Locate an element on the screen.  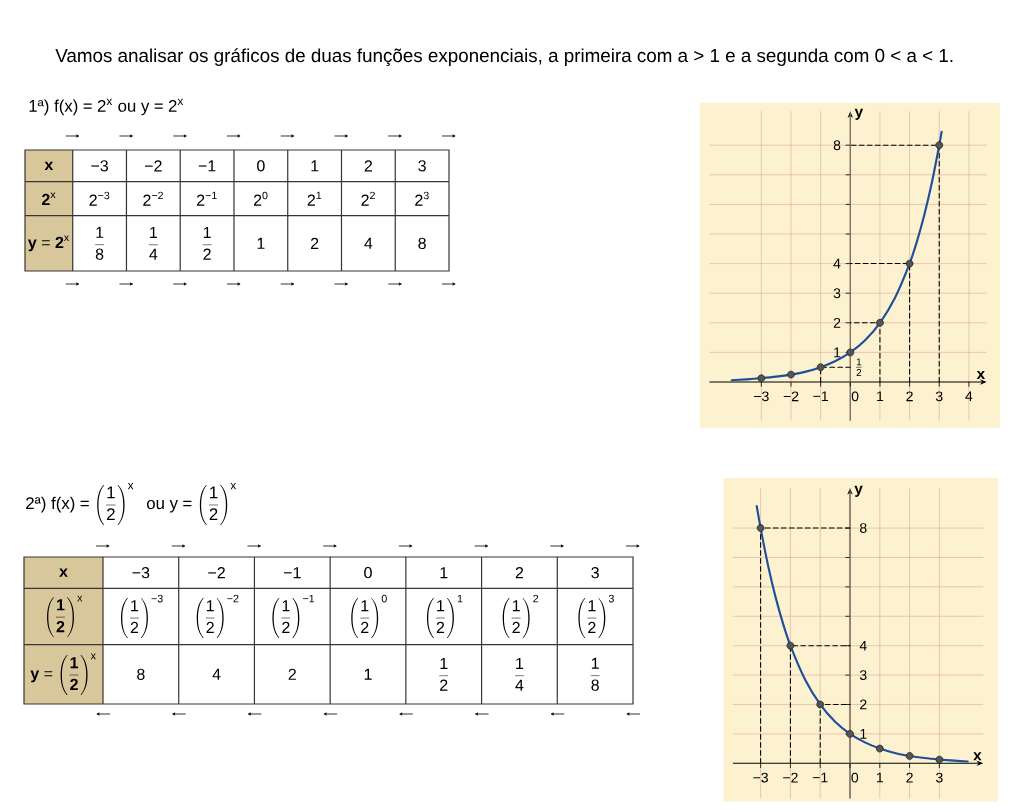
text: $2\mathrm{ª})\ \mathrm{f(x)} = \left(\frac{1}{2}\right)^{\mathrm{x}}\ \ \mathrm{ou}\ \mathrm{y} = \left(\frac{1}{2}\right)^{\mathrm{x}}$ is located at coordinates (131, 504).